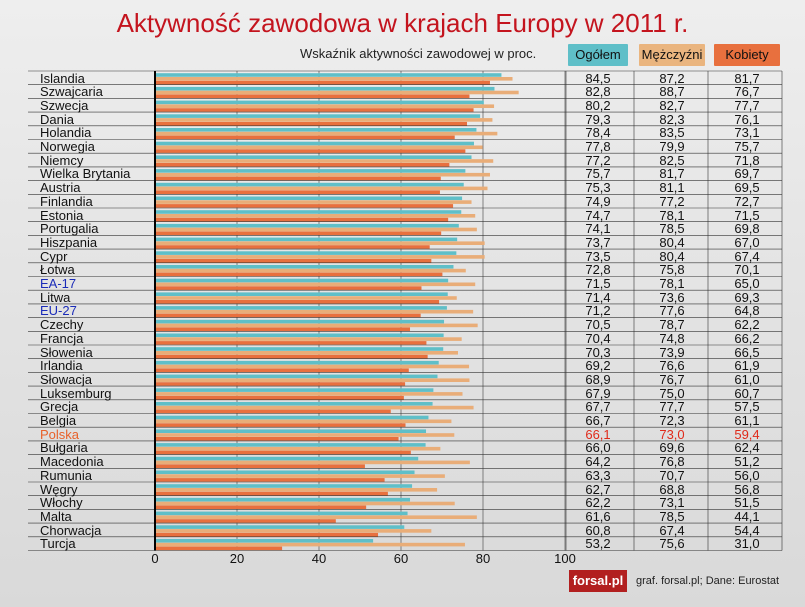 This screenshot has height=607, width=805. I want to click on data-label-women: 60,7, so click(747, 393).